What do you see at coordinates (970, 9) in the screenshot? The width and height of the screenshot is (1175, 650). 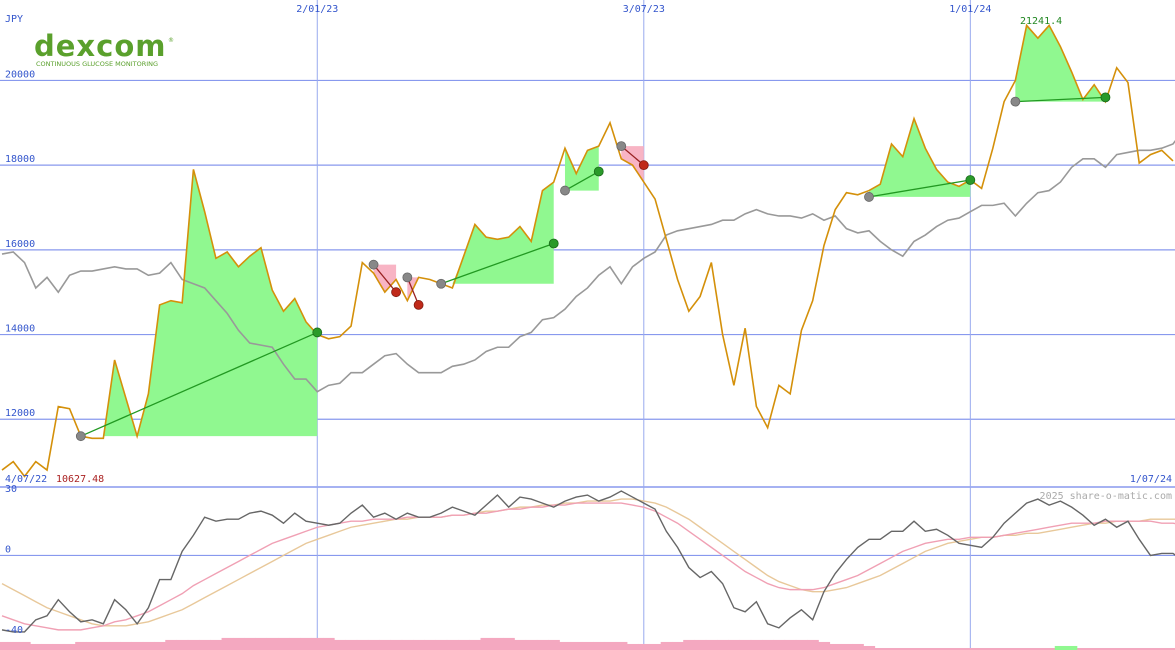 I see `date-tick-label: 1/01/24` at bounding box center [970, 9].